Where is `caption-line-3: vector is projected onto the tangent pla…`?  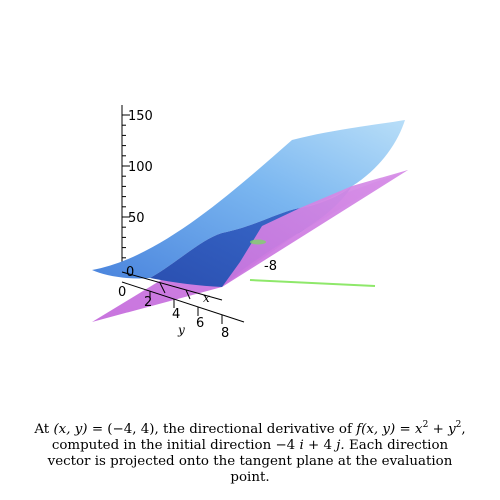 caption-line-3: vector is projected onto the tangent pla… is located at coordinates (250, 461).